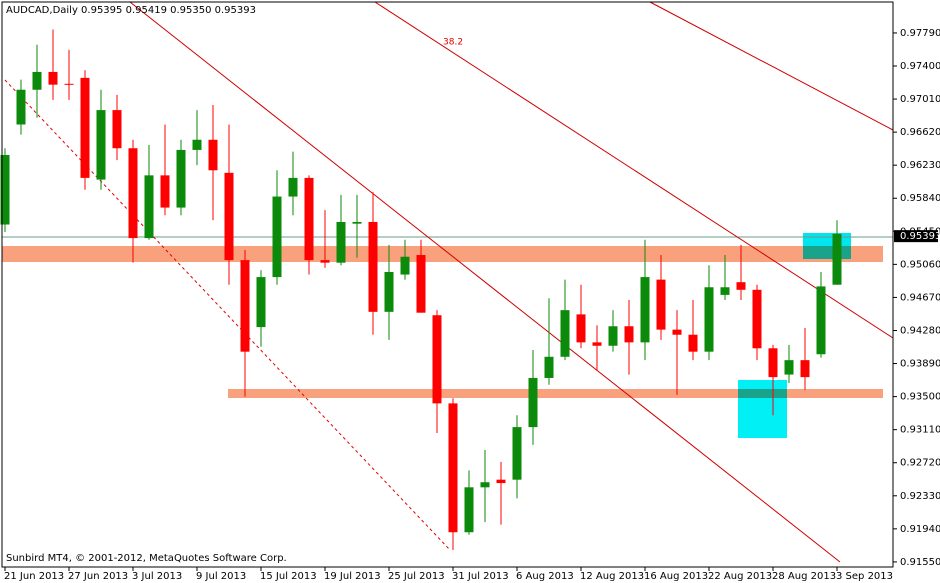 This screenshot has width=940, height=583. What do you see at coordinates (920, 132) in the screenshot?
I see `y-tick-label: 0.96620` at bounding box center [920, 132].